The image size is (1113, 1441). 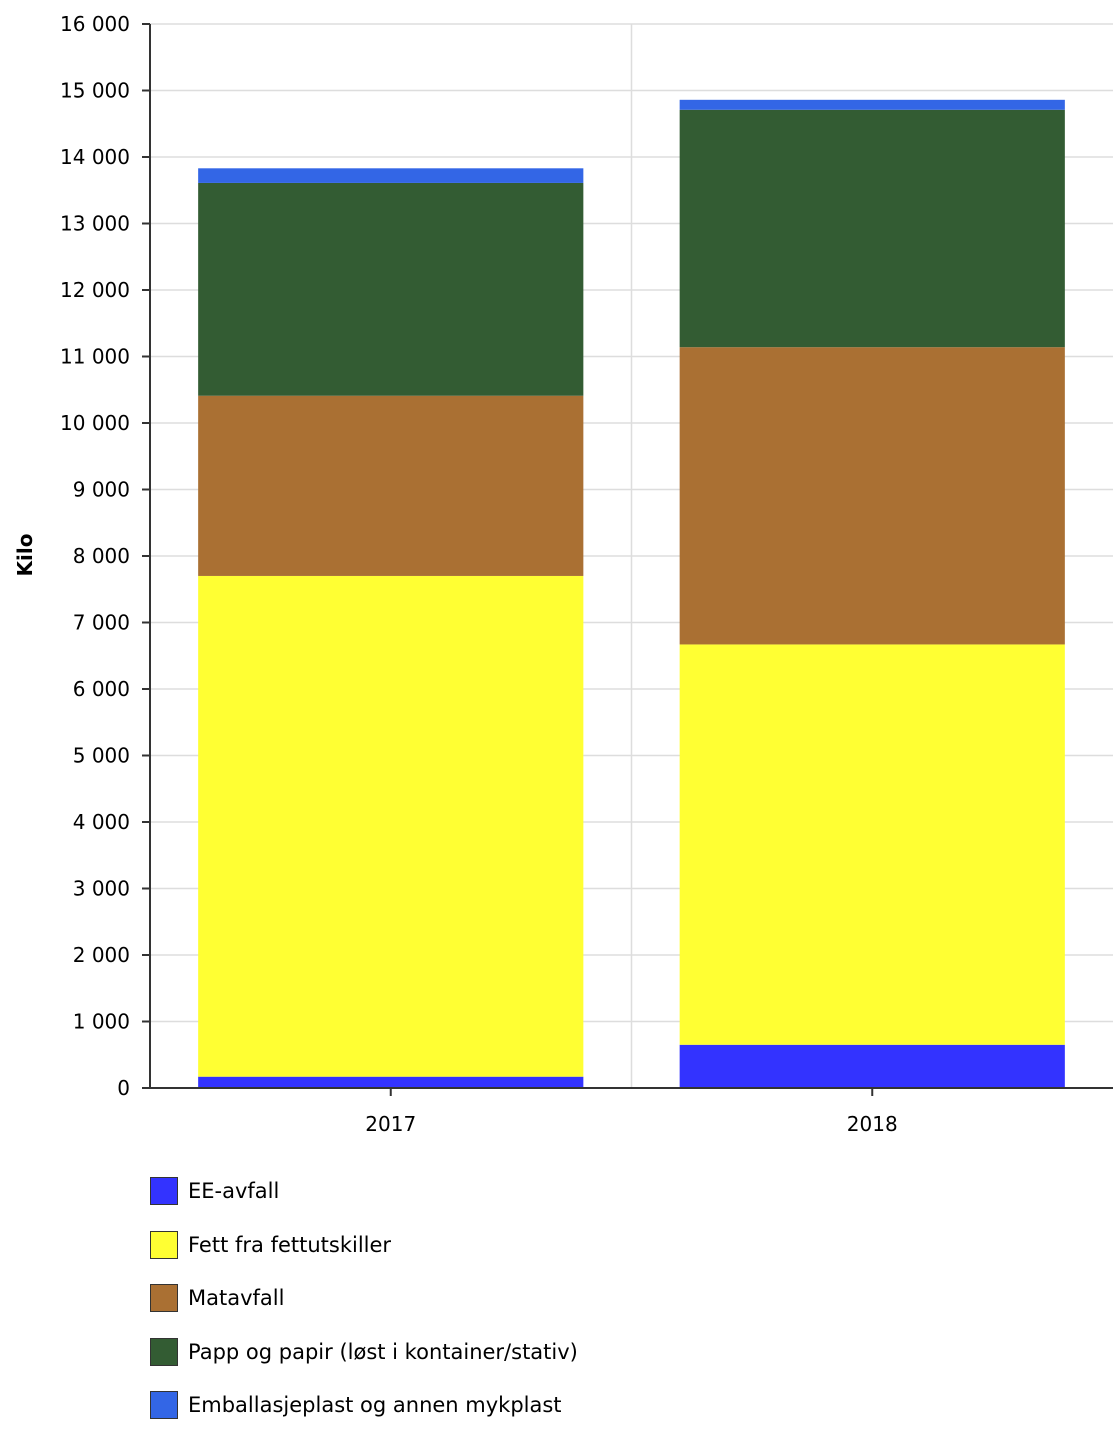 I want to click on legend-label: Emballasjeplast og annen mykplast, so click(x=375, y=1405).